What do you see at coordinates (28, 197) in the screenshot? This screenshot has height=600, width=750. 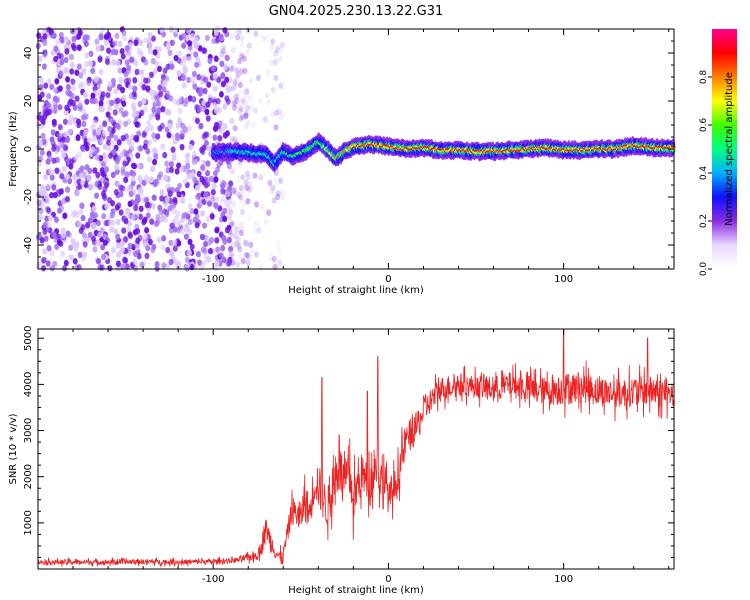 I see `y-tick-label: -20` at bounding box center [28, 197].